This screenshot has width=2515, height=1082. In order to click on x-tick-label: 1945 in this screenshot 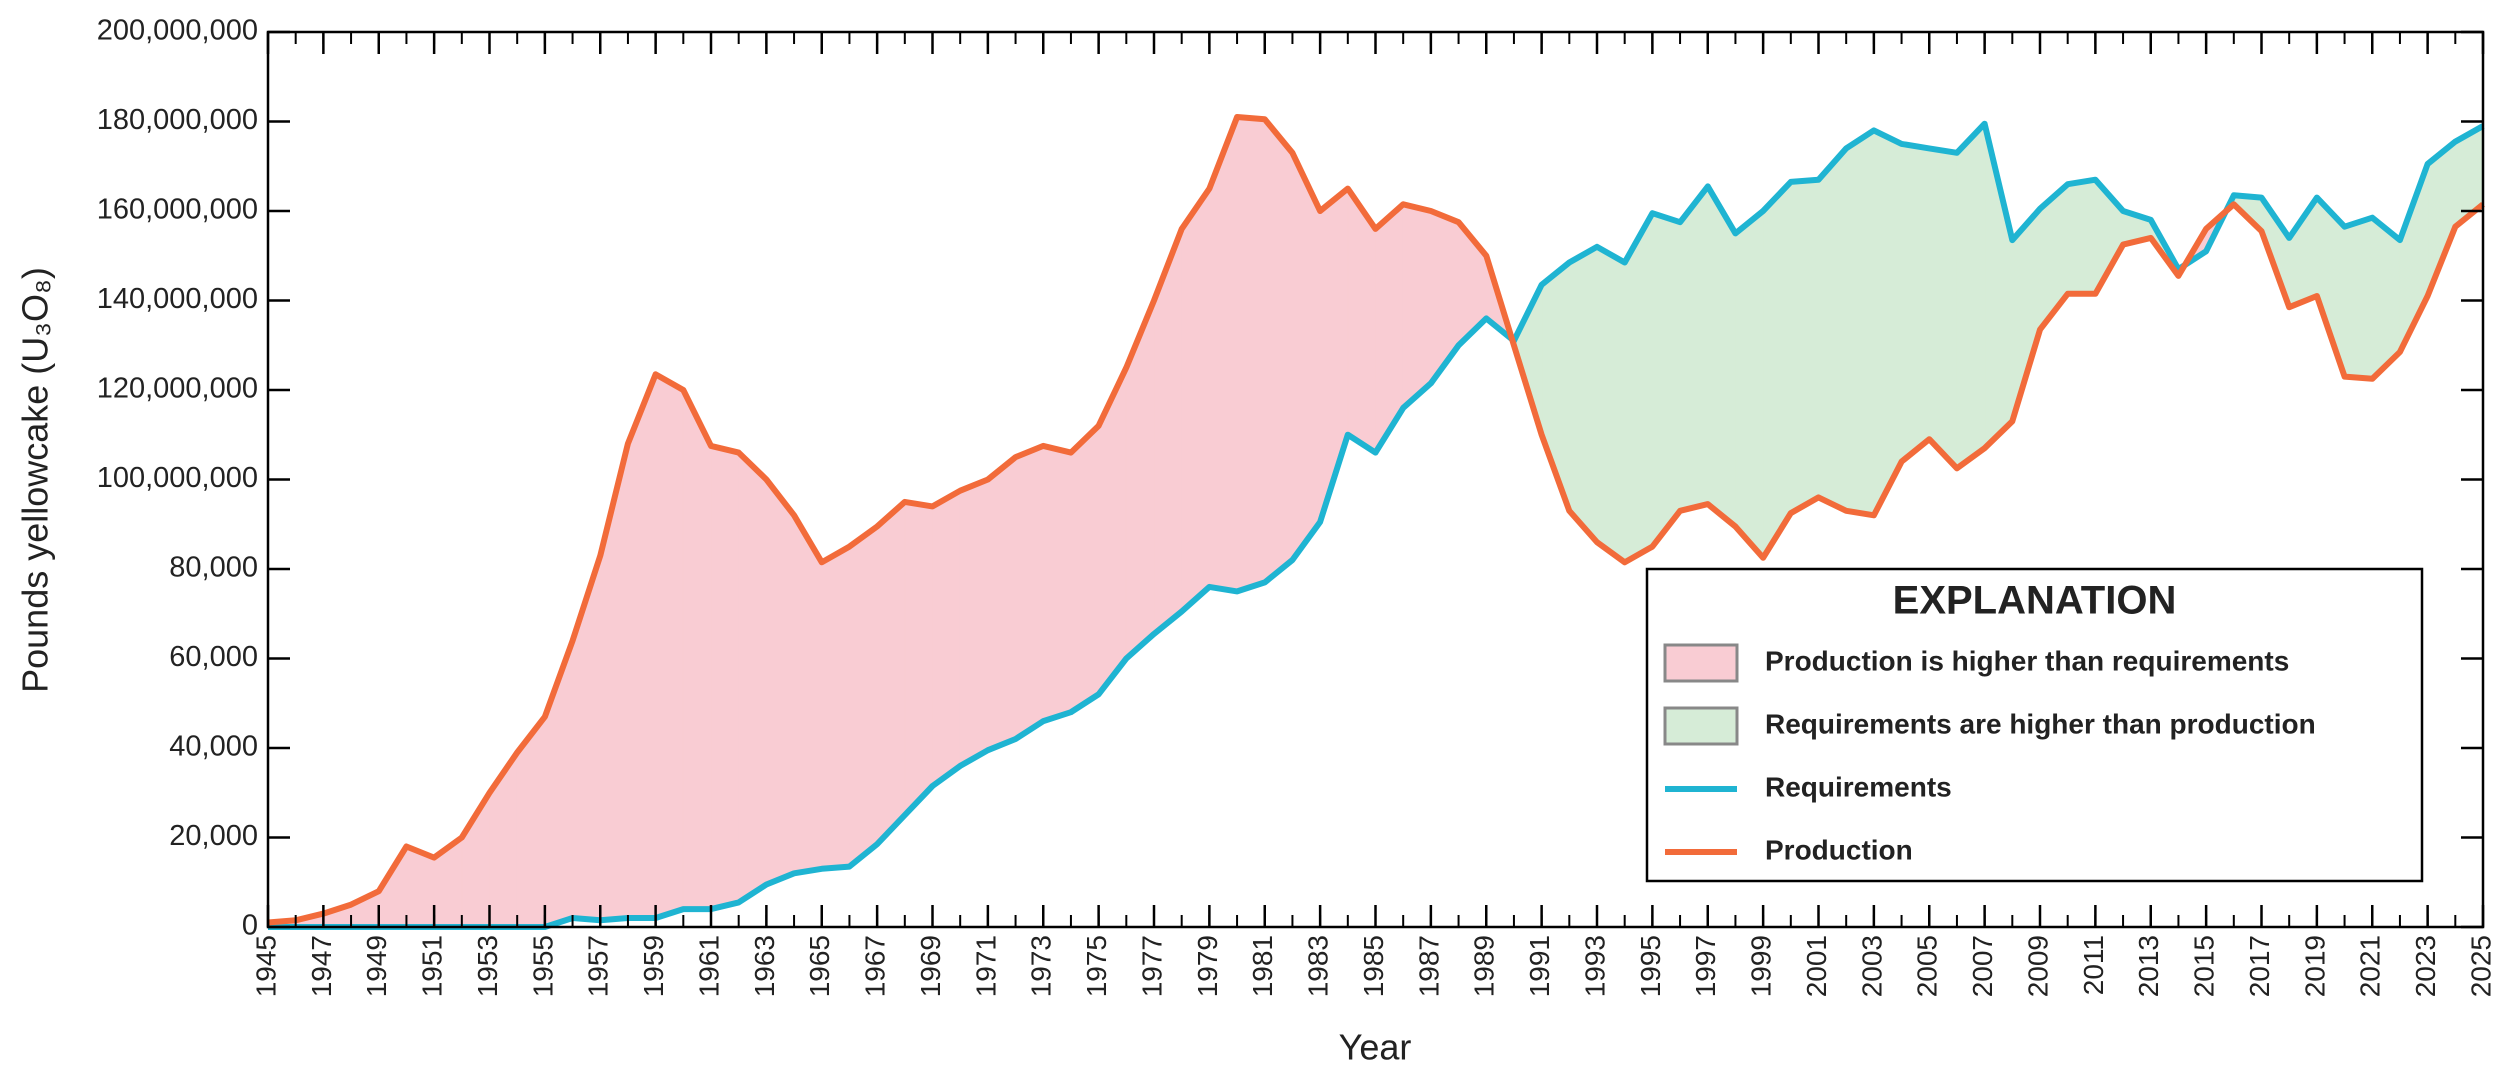, I will do `click(265, 966)`.